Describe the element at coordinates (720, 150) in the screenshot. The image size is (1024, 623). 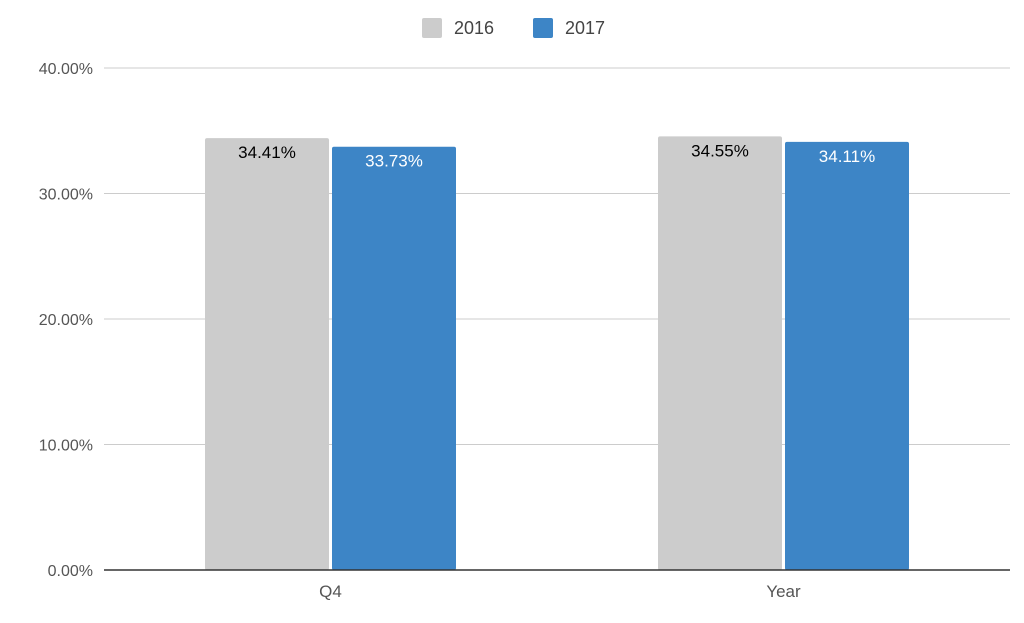
I see `data-label: 34.55%` at that location.